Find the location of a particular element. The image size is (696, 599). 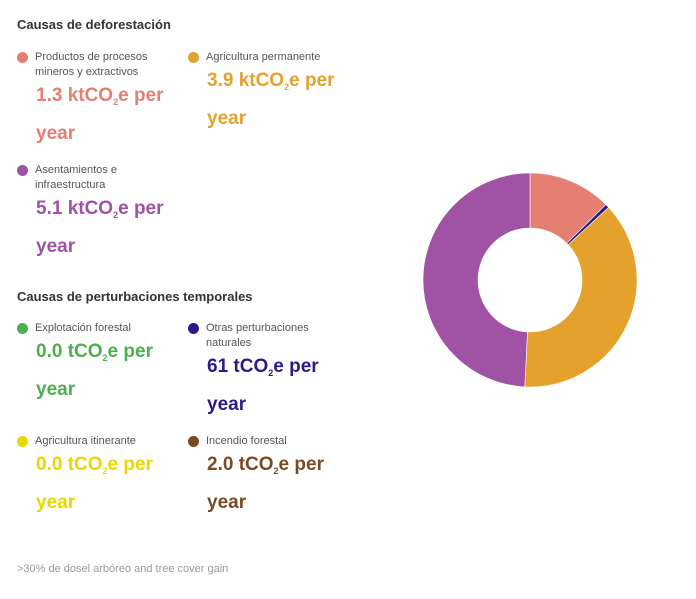

legend-dot-natural-disturbances is located at coordinates (193, 328).